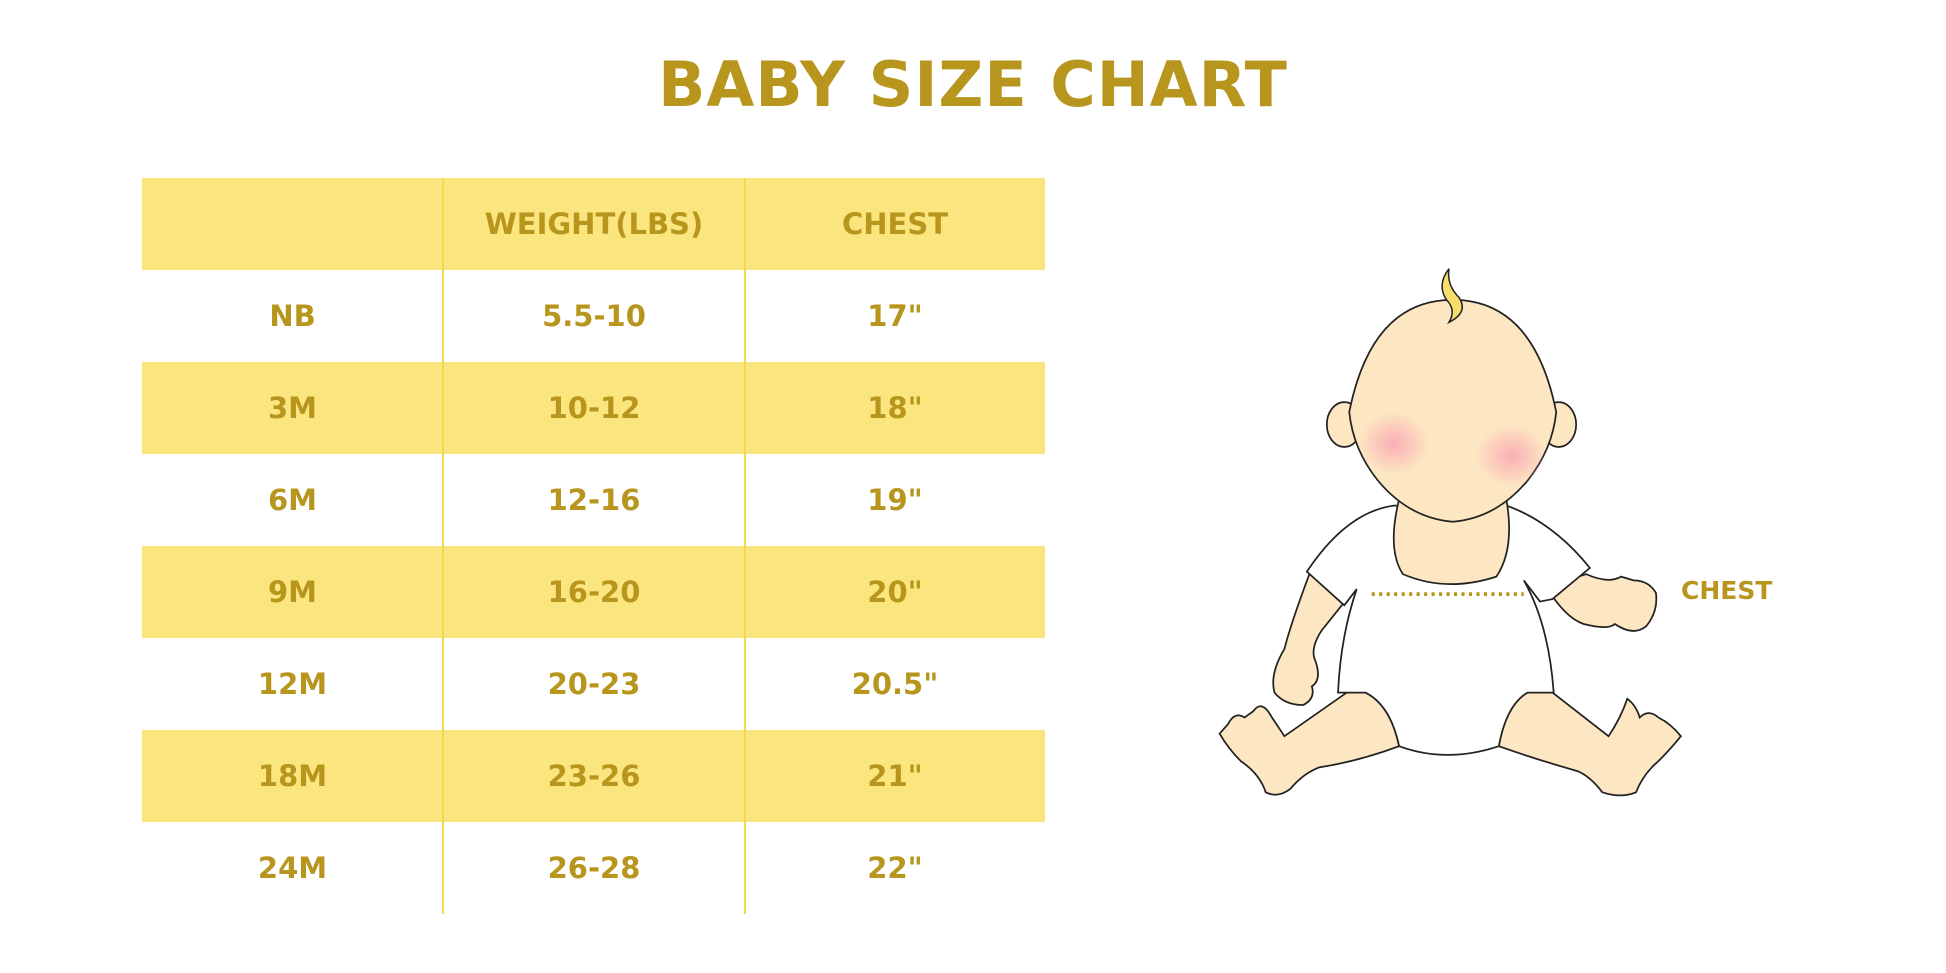  Describe the element at coordinates (895, 408) in the screenshot. I see `chest-cell: 18"` at that location.